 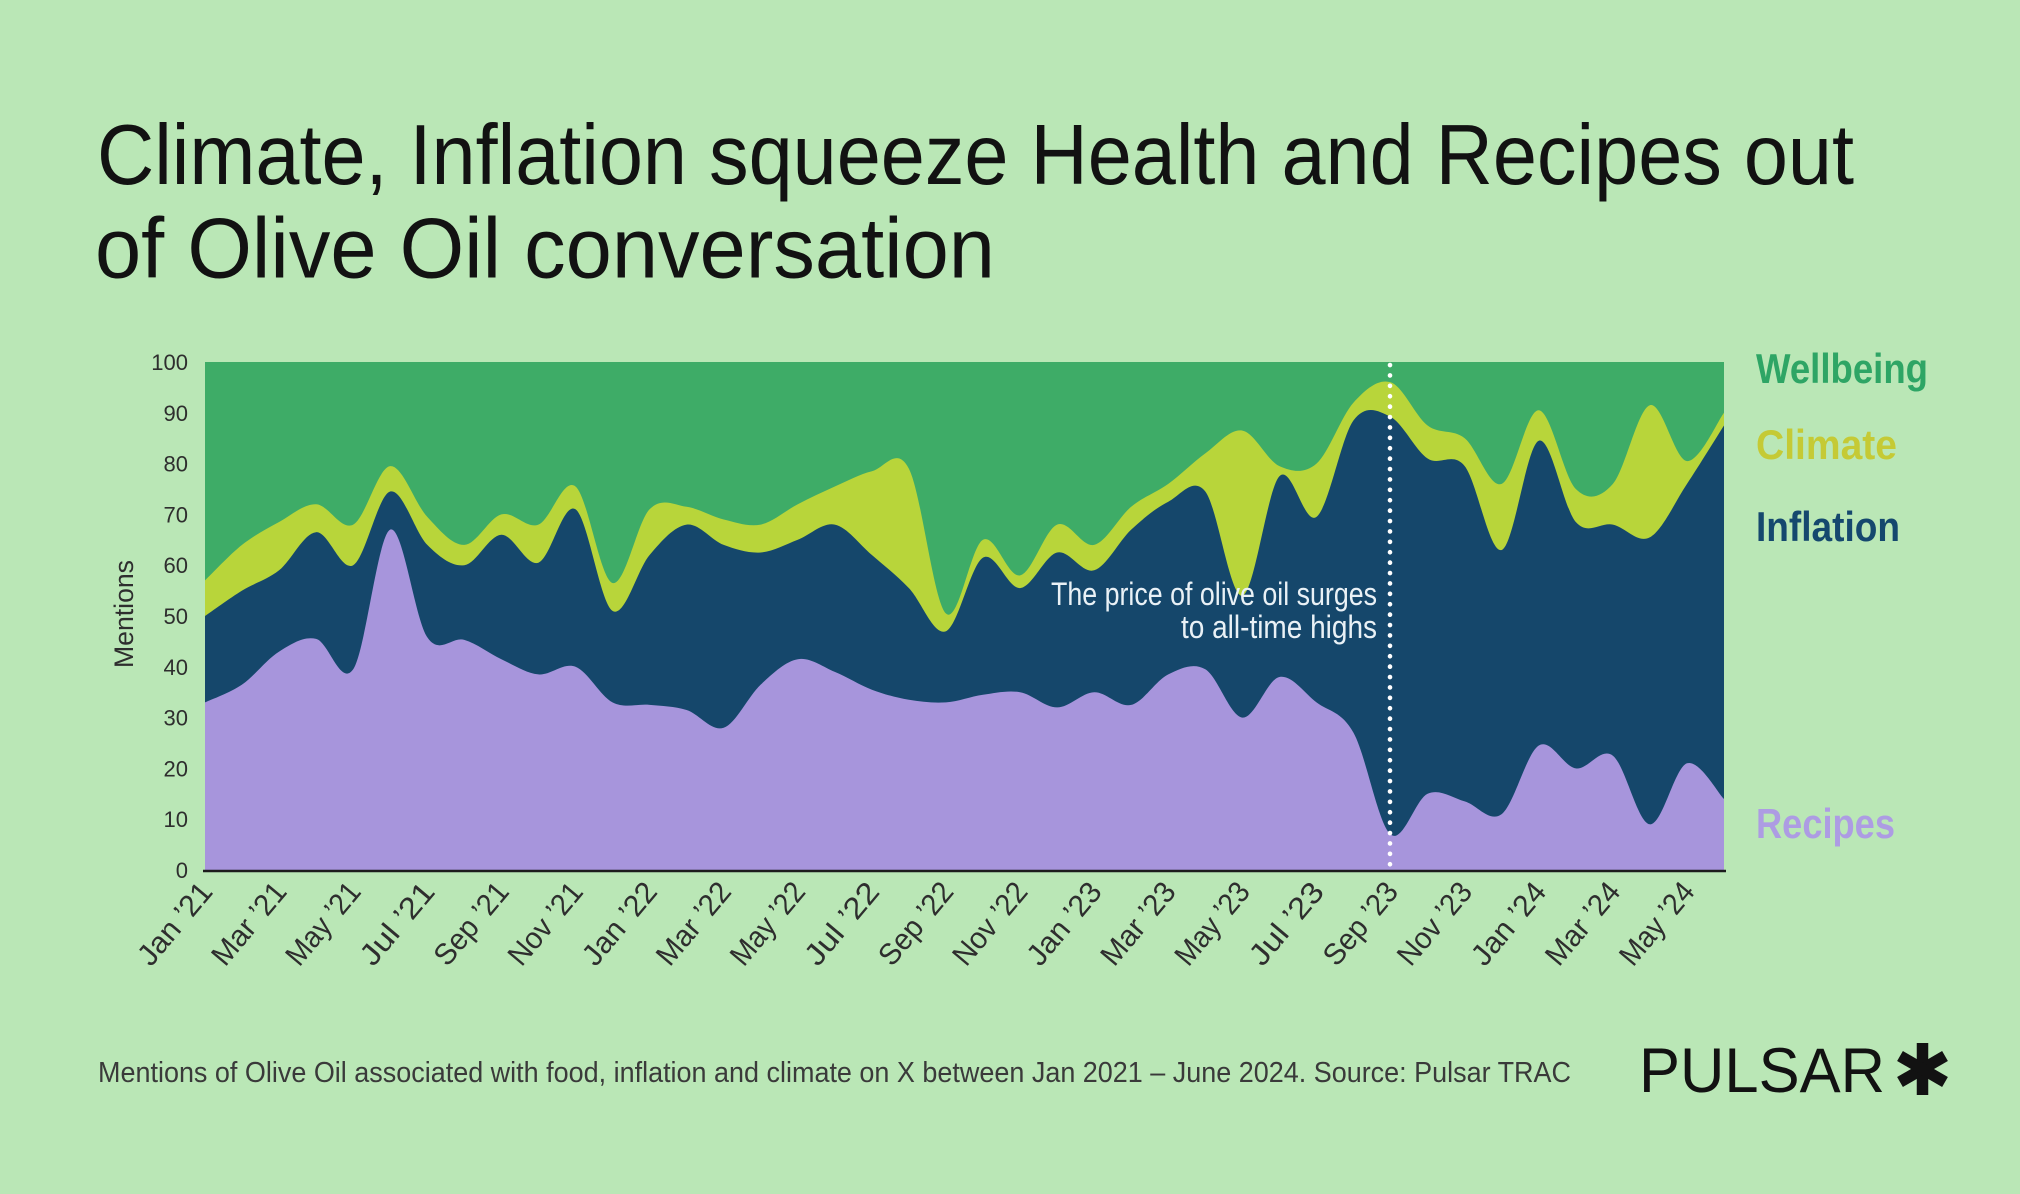 What do you see at coordinates (124, 614) in the screenshot?
I see `svg-text: Mentions` at bounding box center [124, 614].